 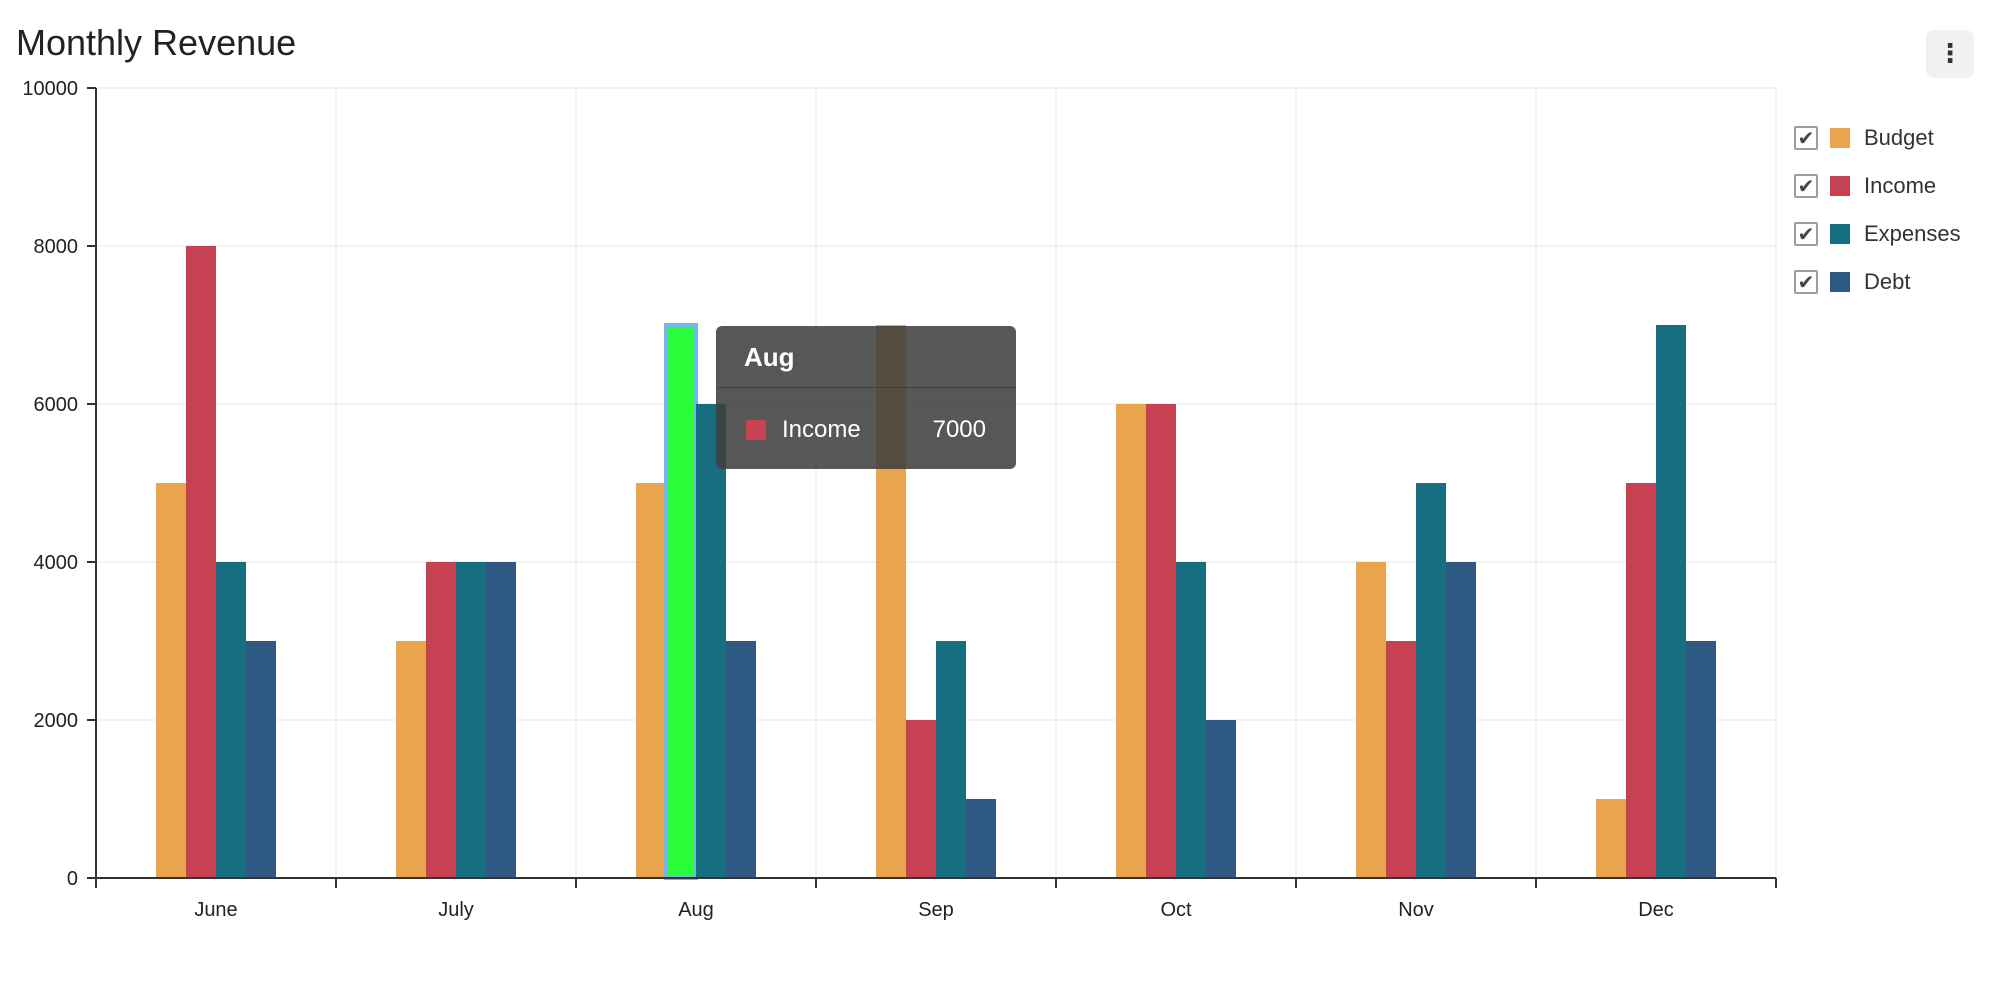 I want to click on tooltip-title: Aug, so click(x=769, y=357).